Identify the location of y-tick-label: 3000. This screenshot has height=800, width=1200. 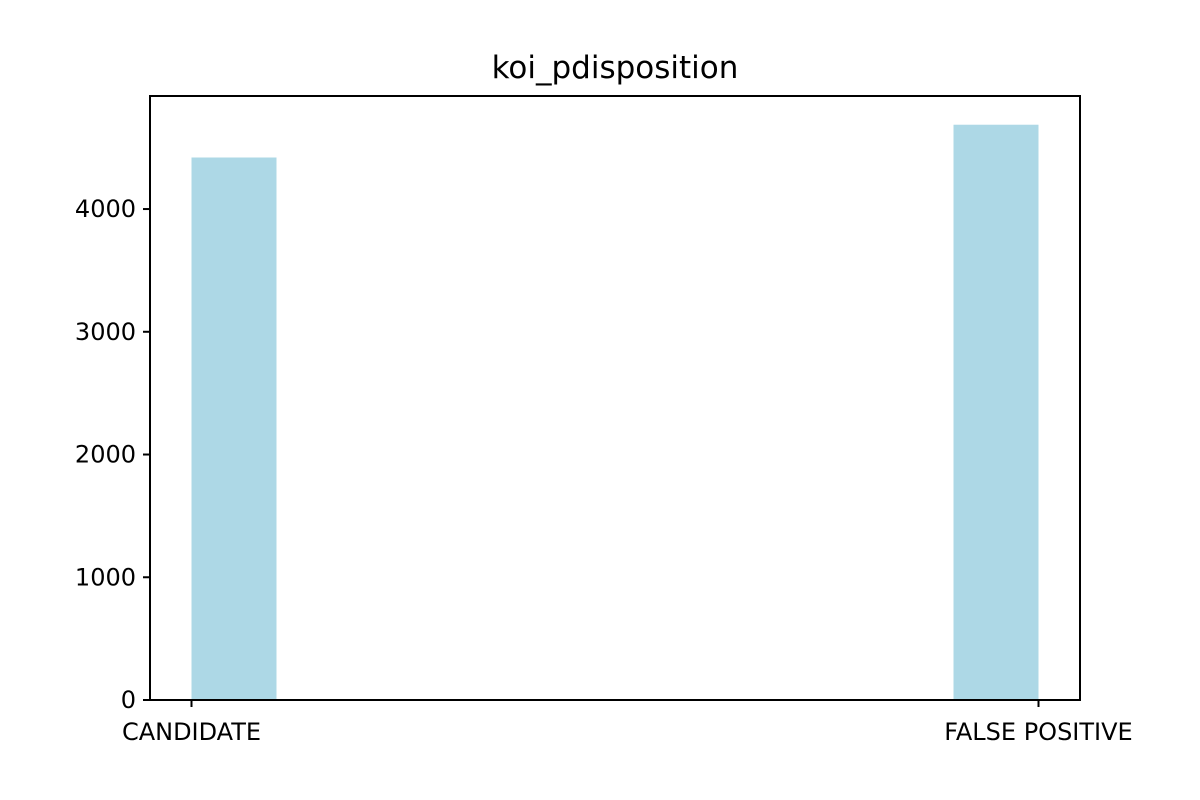
(105, 332).